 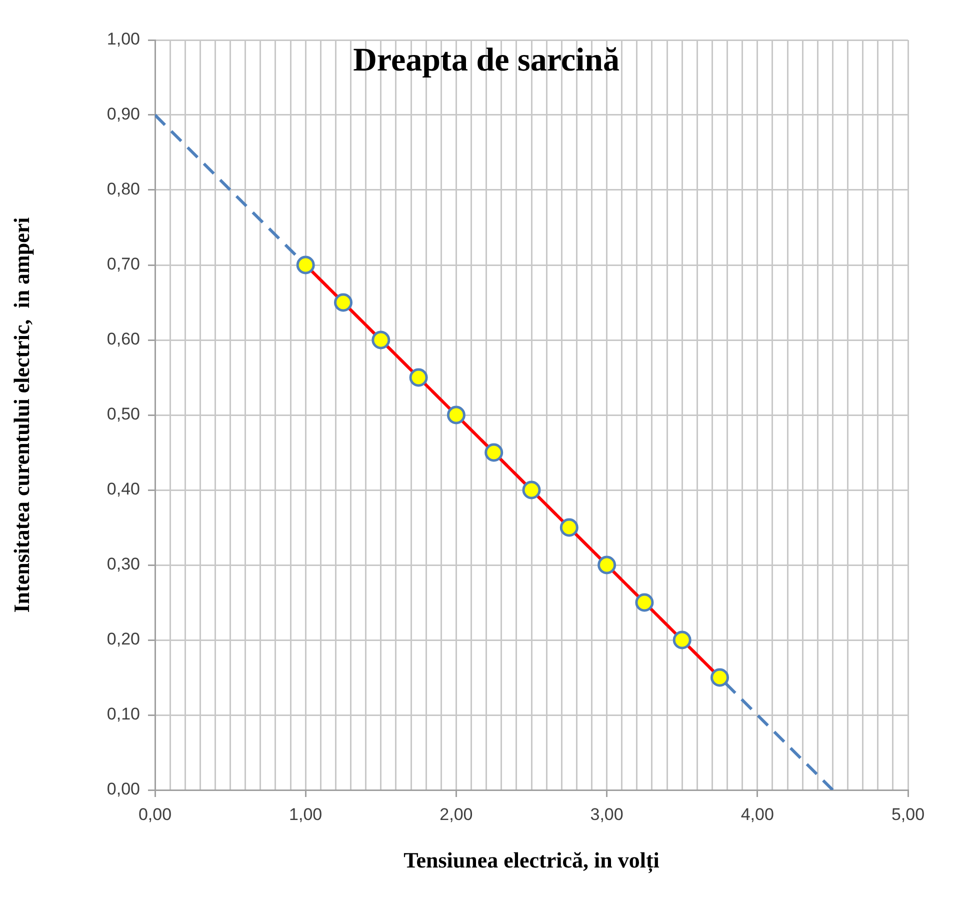 What do you see at coordinates (123, 489) in the screenshot?
I see `y-tick-label: 0,40` at bounding box center [123, 489].